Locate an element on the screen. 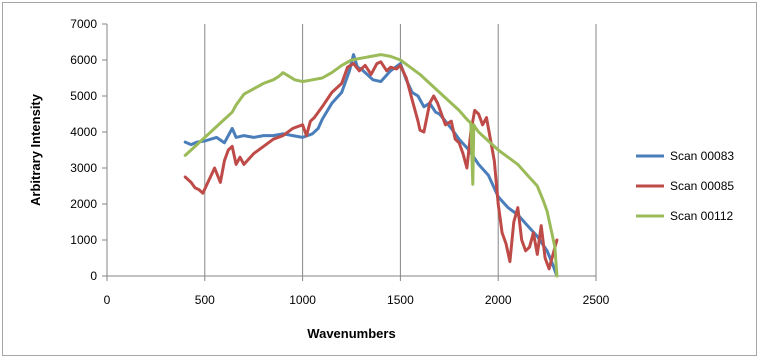 The width and height of the screenshot is (761, 360). y-tick-label-7000: 7000 is located at coordinates (83, 24).